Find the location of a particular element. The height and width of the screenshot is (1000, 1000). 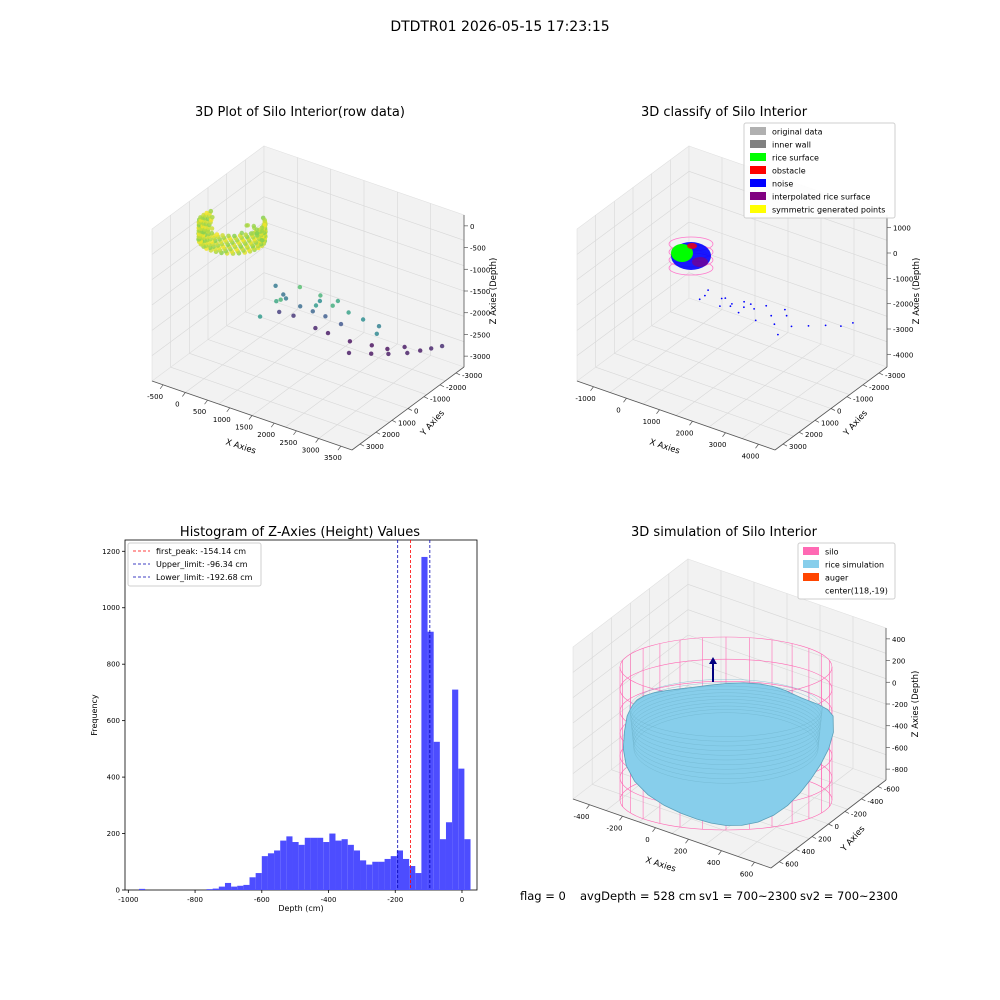

simulation-legend: silo rice simulation auger center(118,-19) is located at coordinates (846, 571).